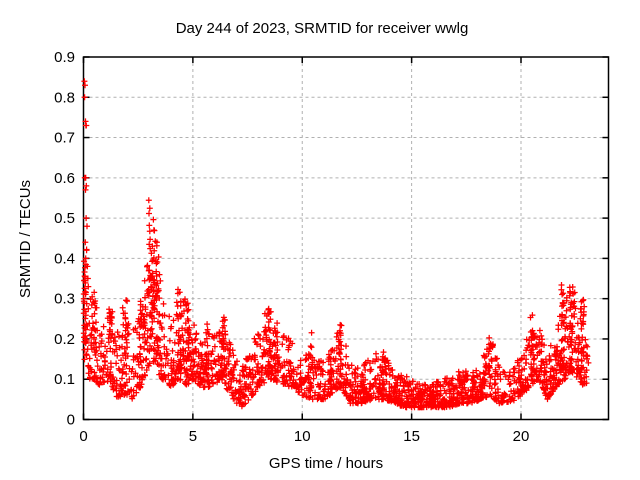 This screenshot has height=480, width=640. I want to click on y-axis-label: SRMTID / TECUs, so click(25, 239).